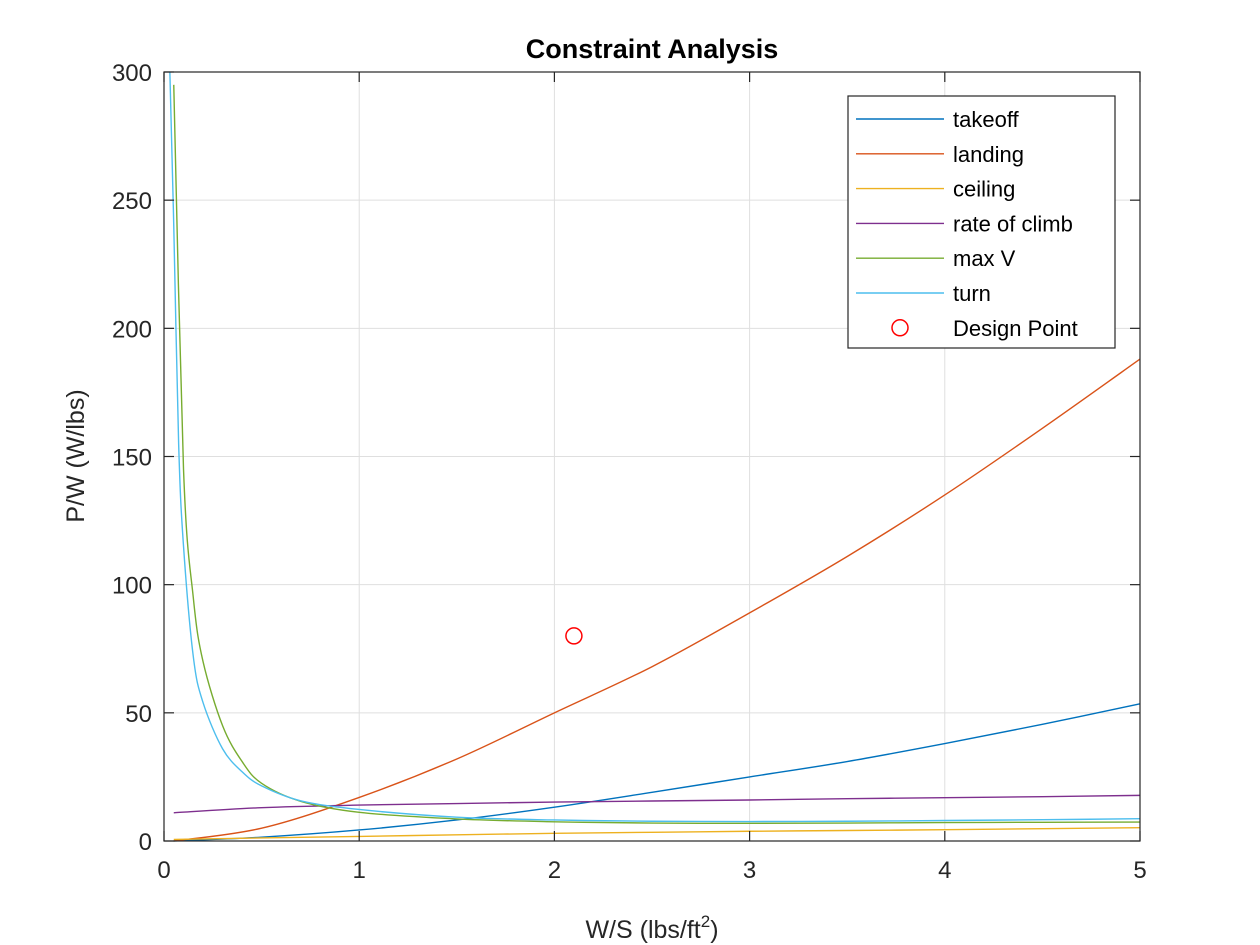 The image size is (1260, 945). What do you see at coordinates (972, 293) in the screenshot?
I see `legend-label-turn: turn` at bounding box center [972, 293].